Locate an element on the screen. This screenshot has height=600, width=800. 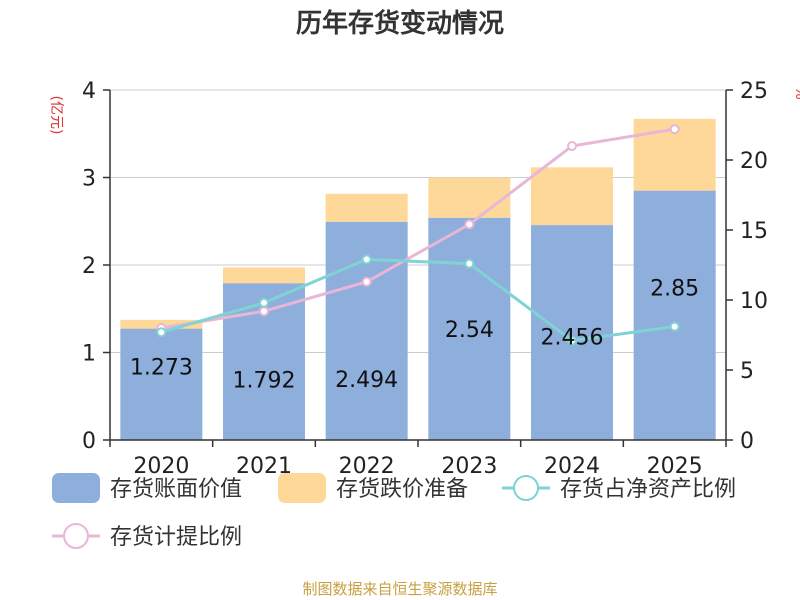
right-axis-unit: % is located at coordinates (796, 92).